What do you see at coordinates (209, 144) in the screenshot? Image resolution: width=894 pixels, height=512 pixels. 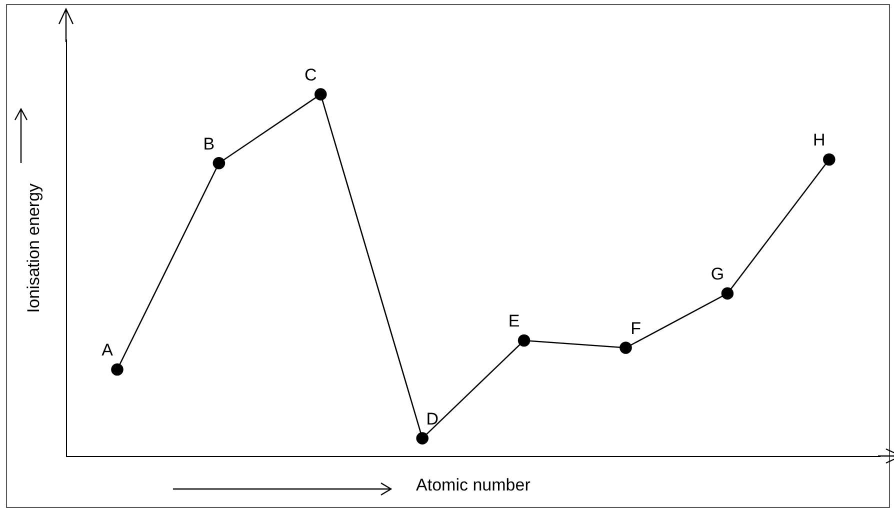 I see `annotation: B` at bounding box center [209, 144].